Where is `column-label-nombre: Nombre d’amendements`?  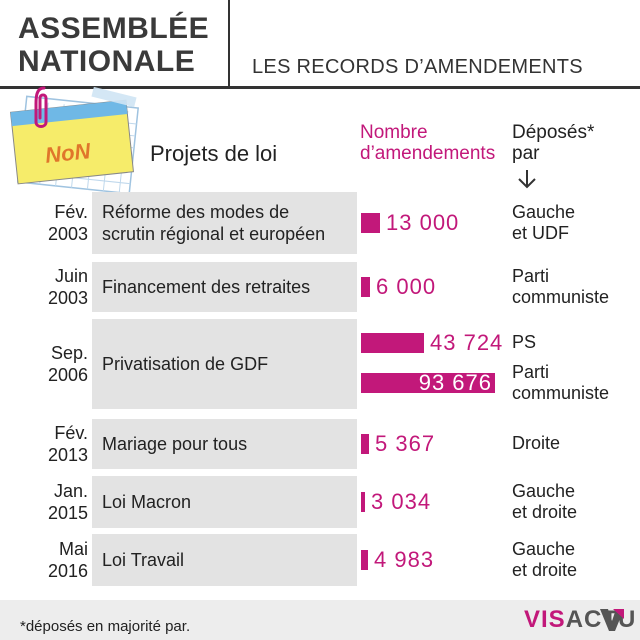
column-label-nombre: Nombre d’amendements is located at coordinates (427, 143).